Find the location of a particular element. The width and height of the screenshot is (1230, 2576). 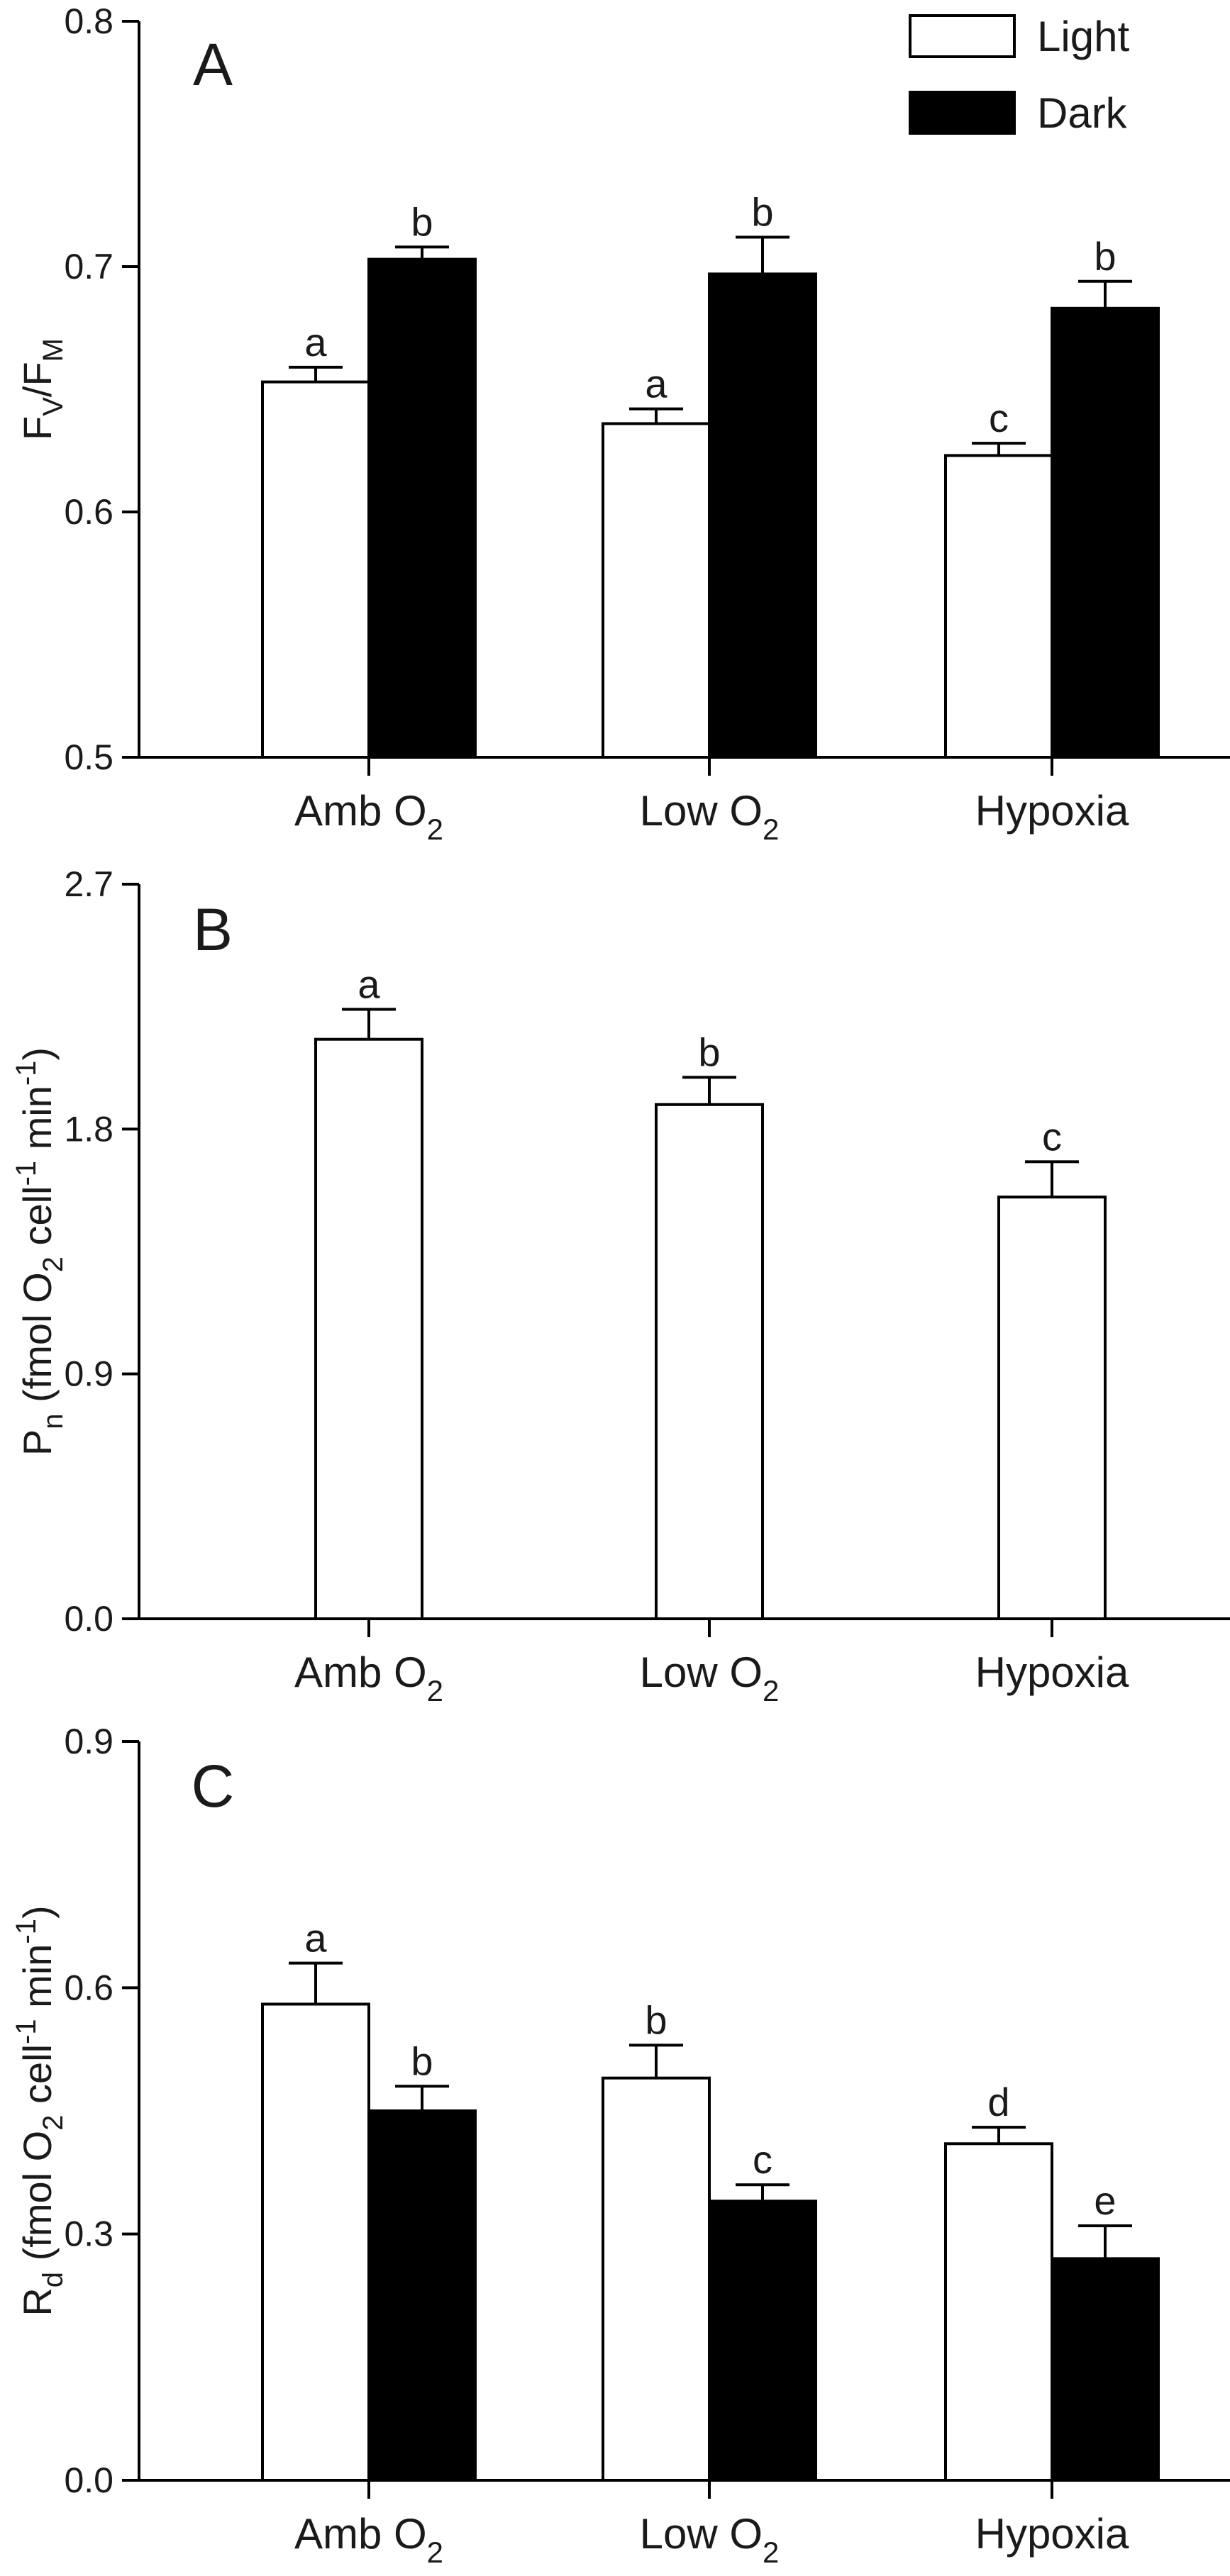

significance-letter: d is located at coordinates (998, 2102).